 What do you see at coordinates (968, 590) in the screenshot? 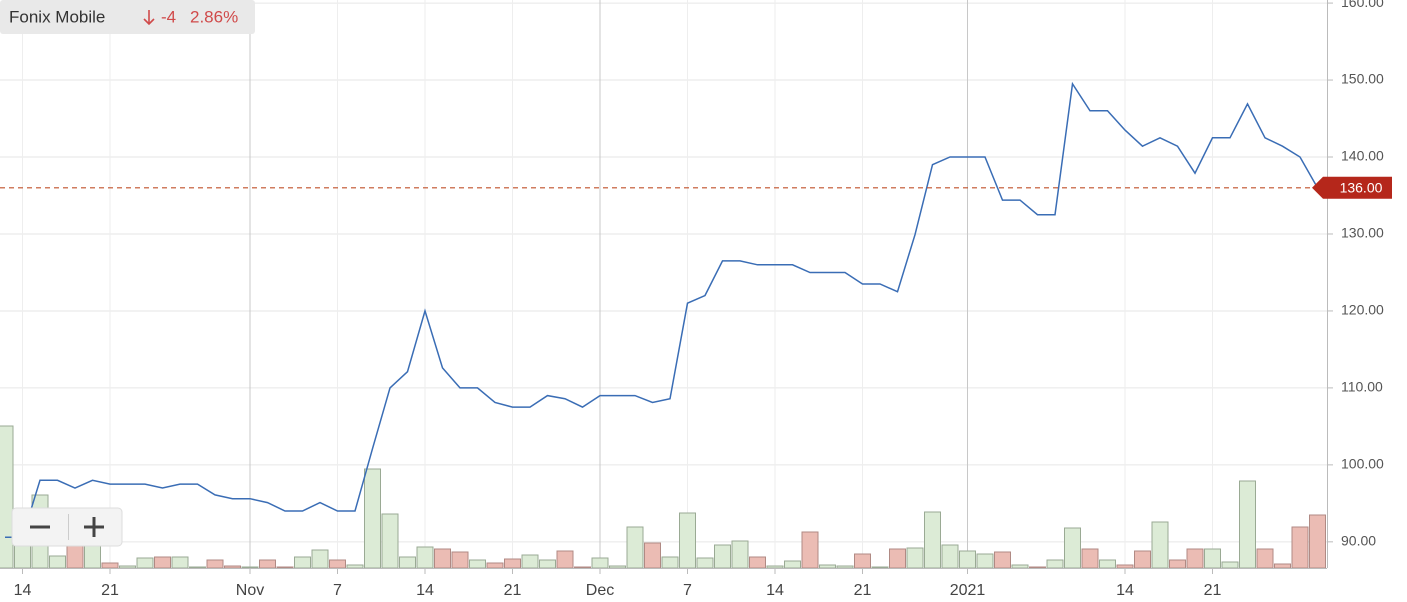
I see `x-tick-label: 2021` at bounding box center [968, 590].